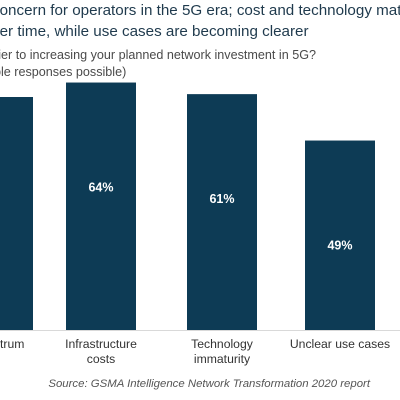  What do you see at coordinates (339, 246) in the screenshot?
I see `data-label-3: 49%` at bounding box center [339, 246].